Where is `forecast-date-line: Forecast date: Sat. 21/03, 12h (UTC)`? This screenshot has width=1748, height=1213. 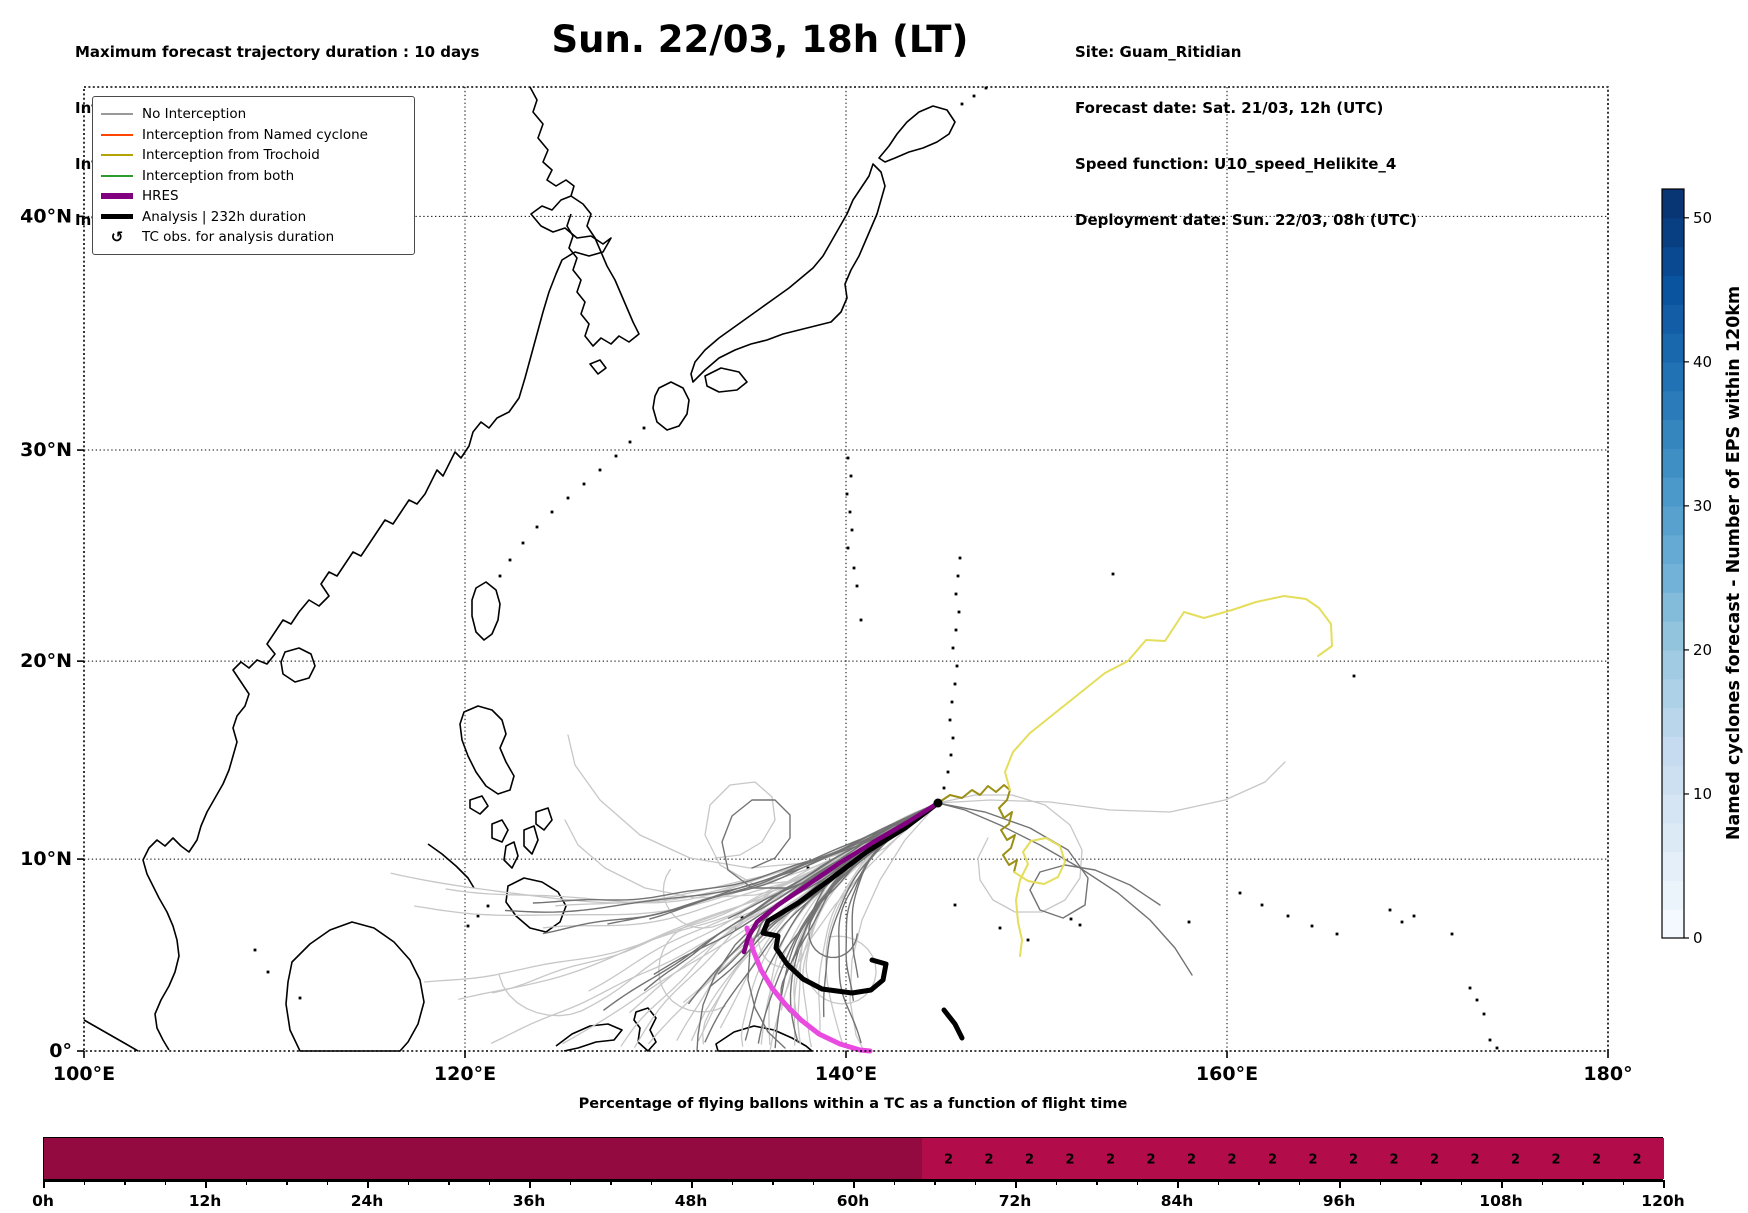 forecast-date-line: Forecast date: Sat. 21/03, 12h (UTC) is located at coordinates (1229, 107).